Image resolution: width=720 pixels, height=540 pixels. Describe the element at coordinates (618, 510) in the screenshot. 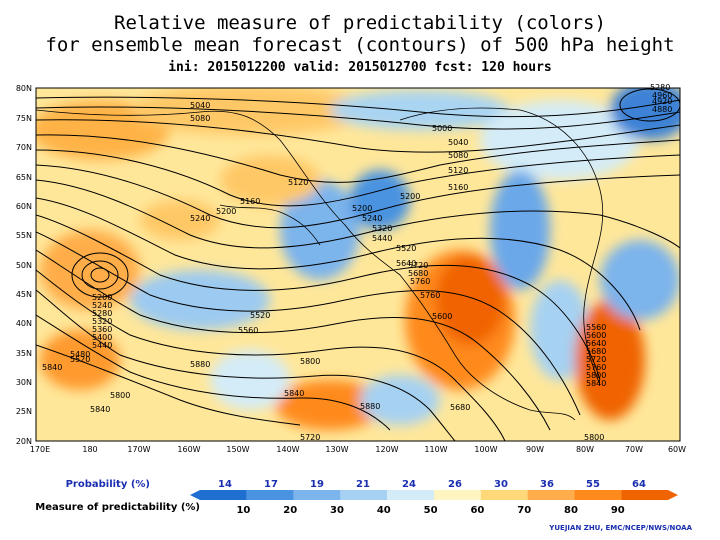

I see `predictability-tick: 90` at that location.